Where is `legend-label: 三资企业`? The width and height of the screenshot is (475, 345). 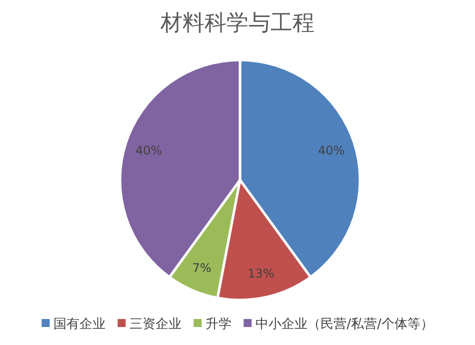
legend-label: 三资企业 is located at coordinates (156, 324).